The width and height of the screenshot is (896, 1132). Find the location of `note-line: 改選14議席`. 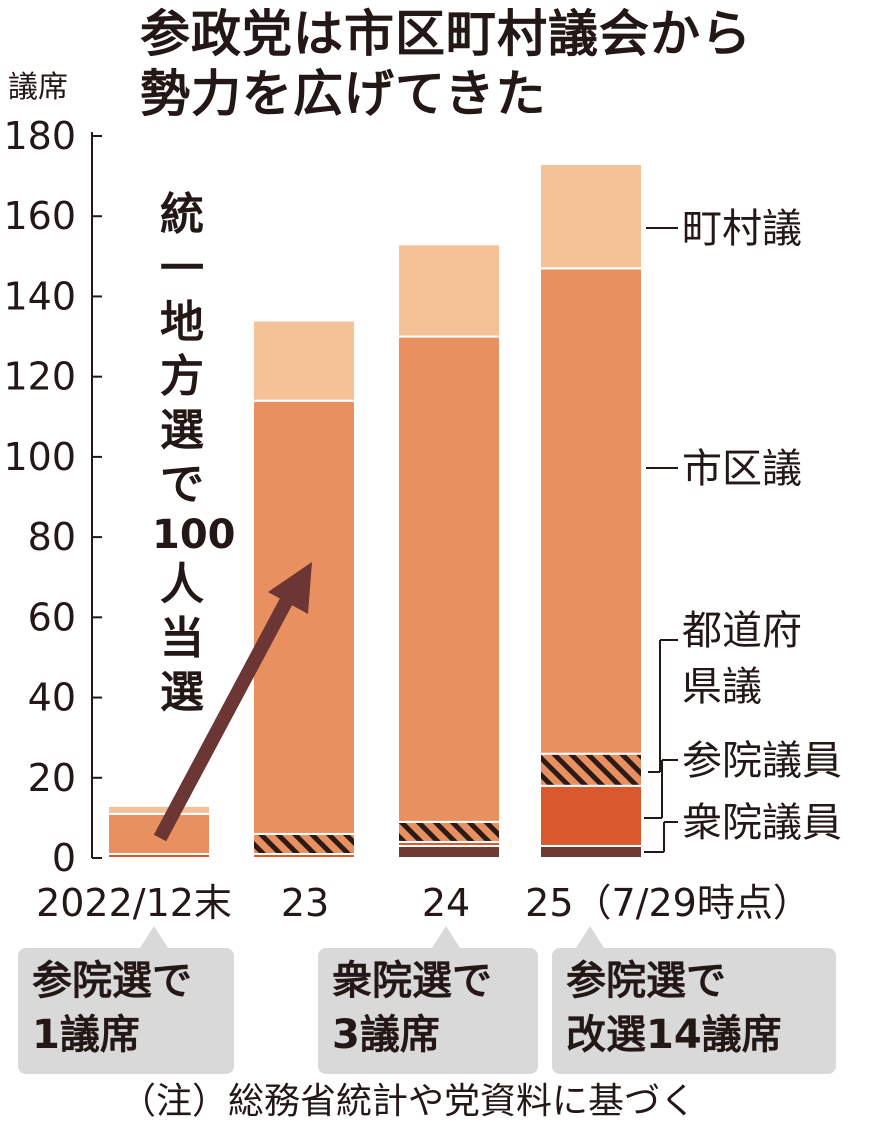

note-line: 改選14議席 is located at coordinates (674, 1035).